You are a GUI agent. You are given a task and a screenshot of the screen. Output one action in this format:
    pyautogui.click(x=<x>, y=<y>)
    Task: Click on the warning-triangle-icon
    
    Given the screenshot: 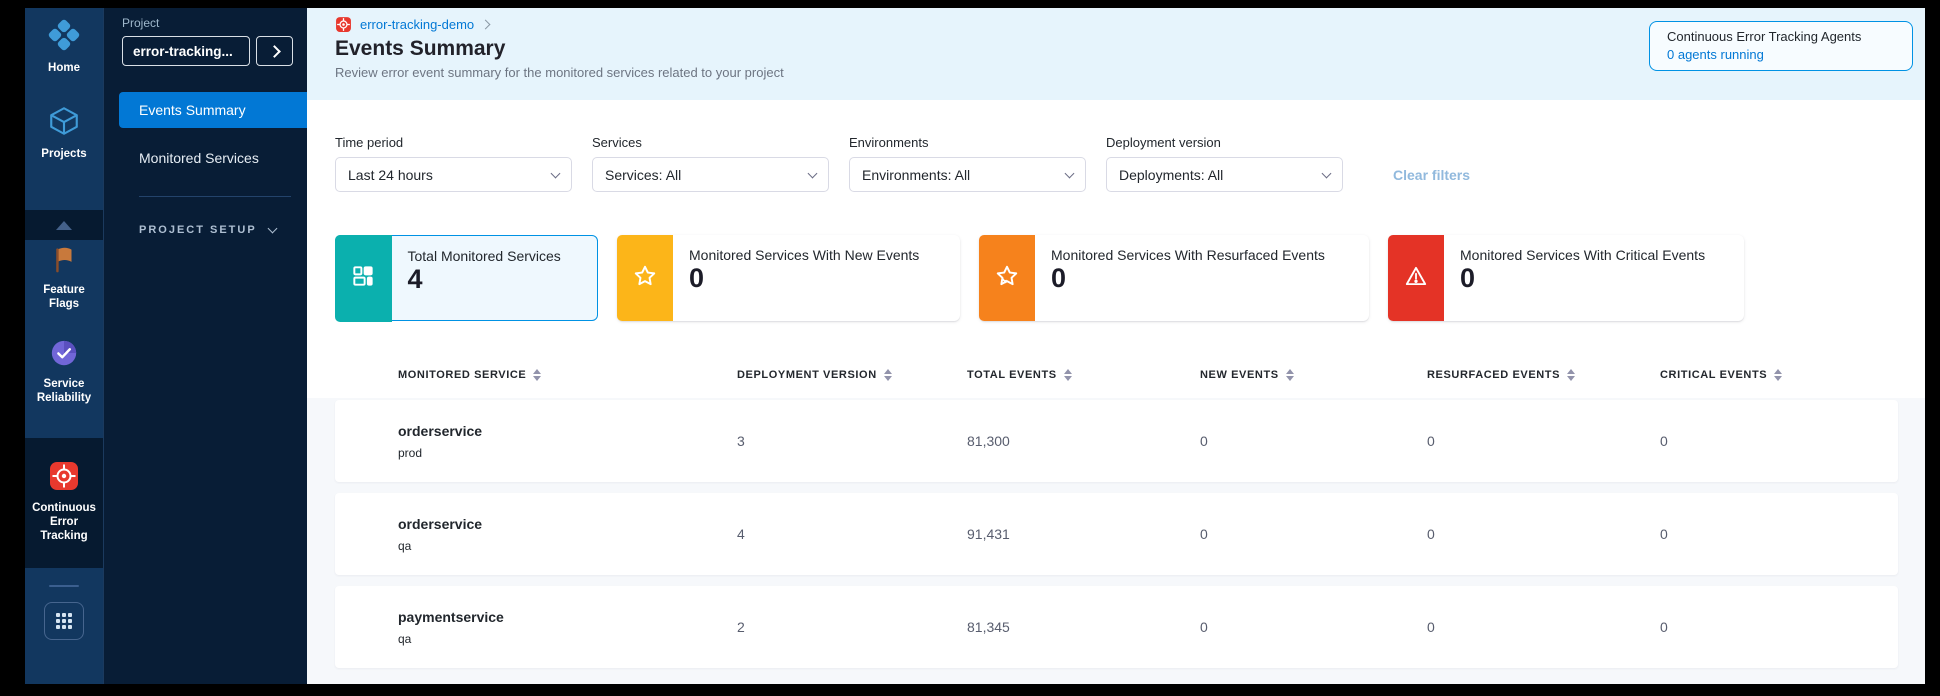 What is the action you would take?
    pyautogui.click(x=1416, y=278)
    